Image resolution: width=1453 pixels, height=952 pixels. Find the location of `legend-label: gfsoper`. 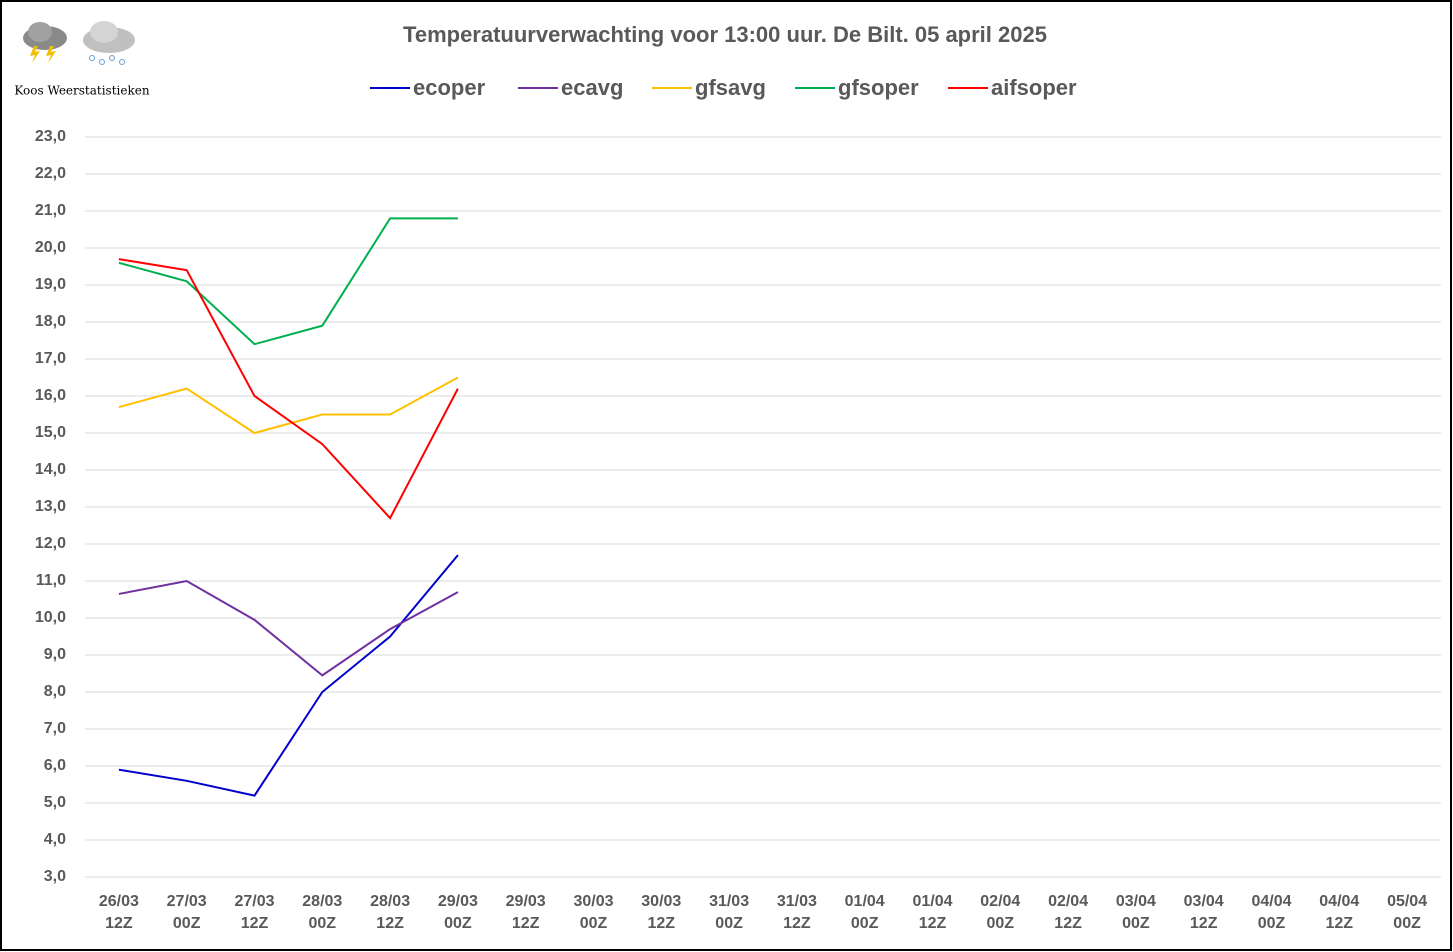

legend-label: gfsoper is located at coordinates (878, 87).